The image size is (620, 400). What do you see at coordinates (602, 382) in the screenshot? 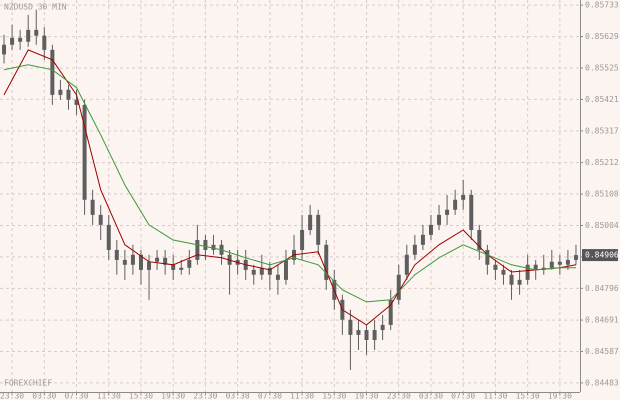
I see `y-tick-label: 0.84483` at bounding box center [602, 382].